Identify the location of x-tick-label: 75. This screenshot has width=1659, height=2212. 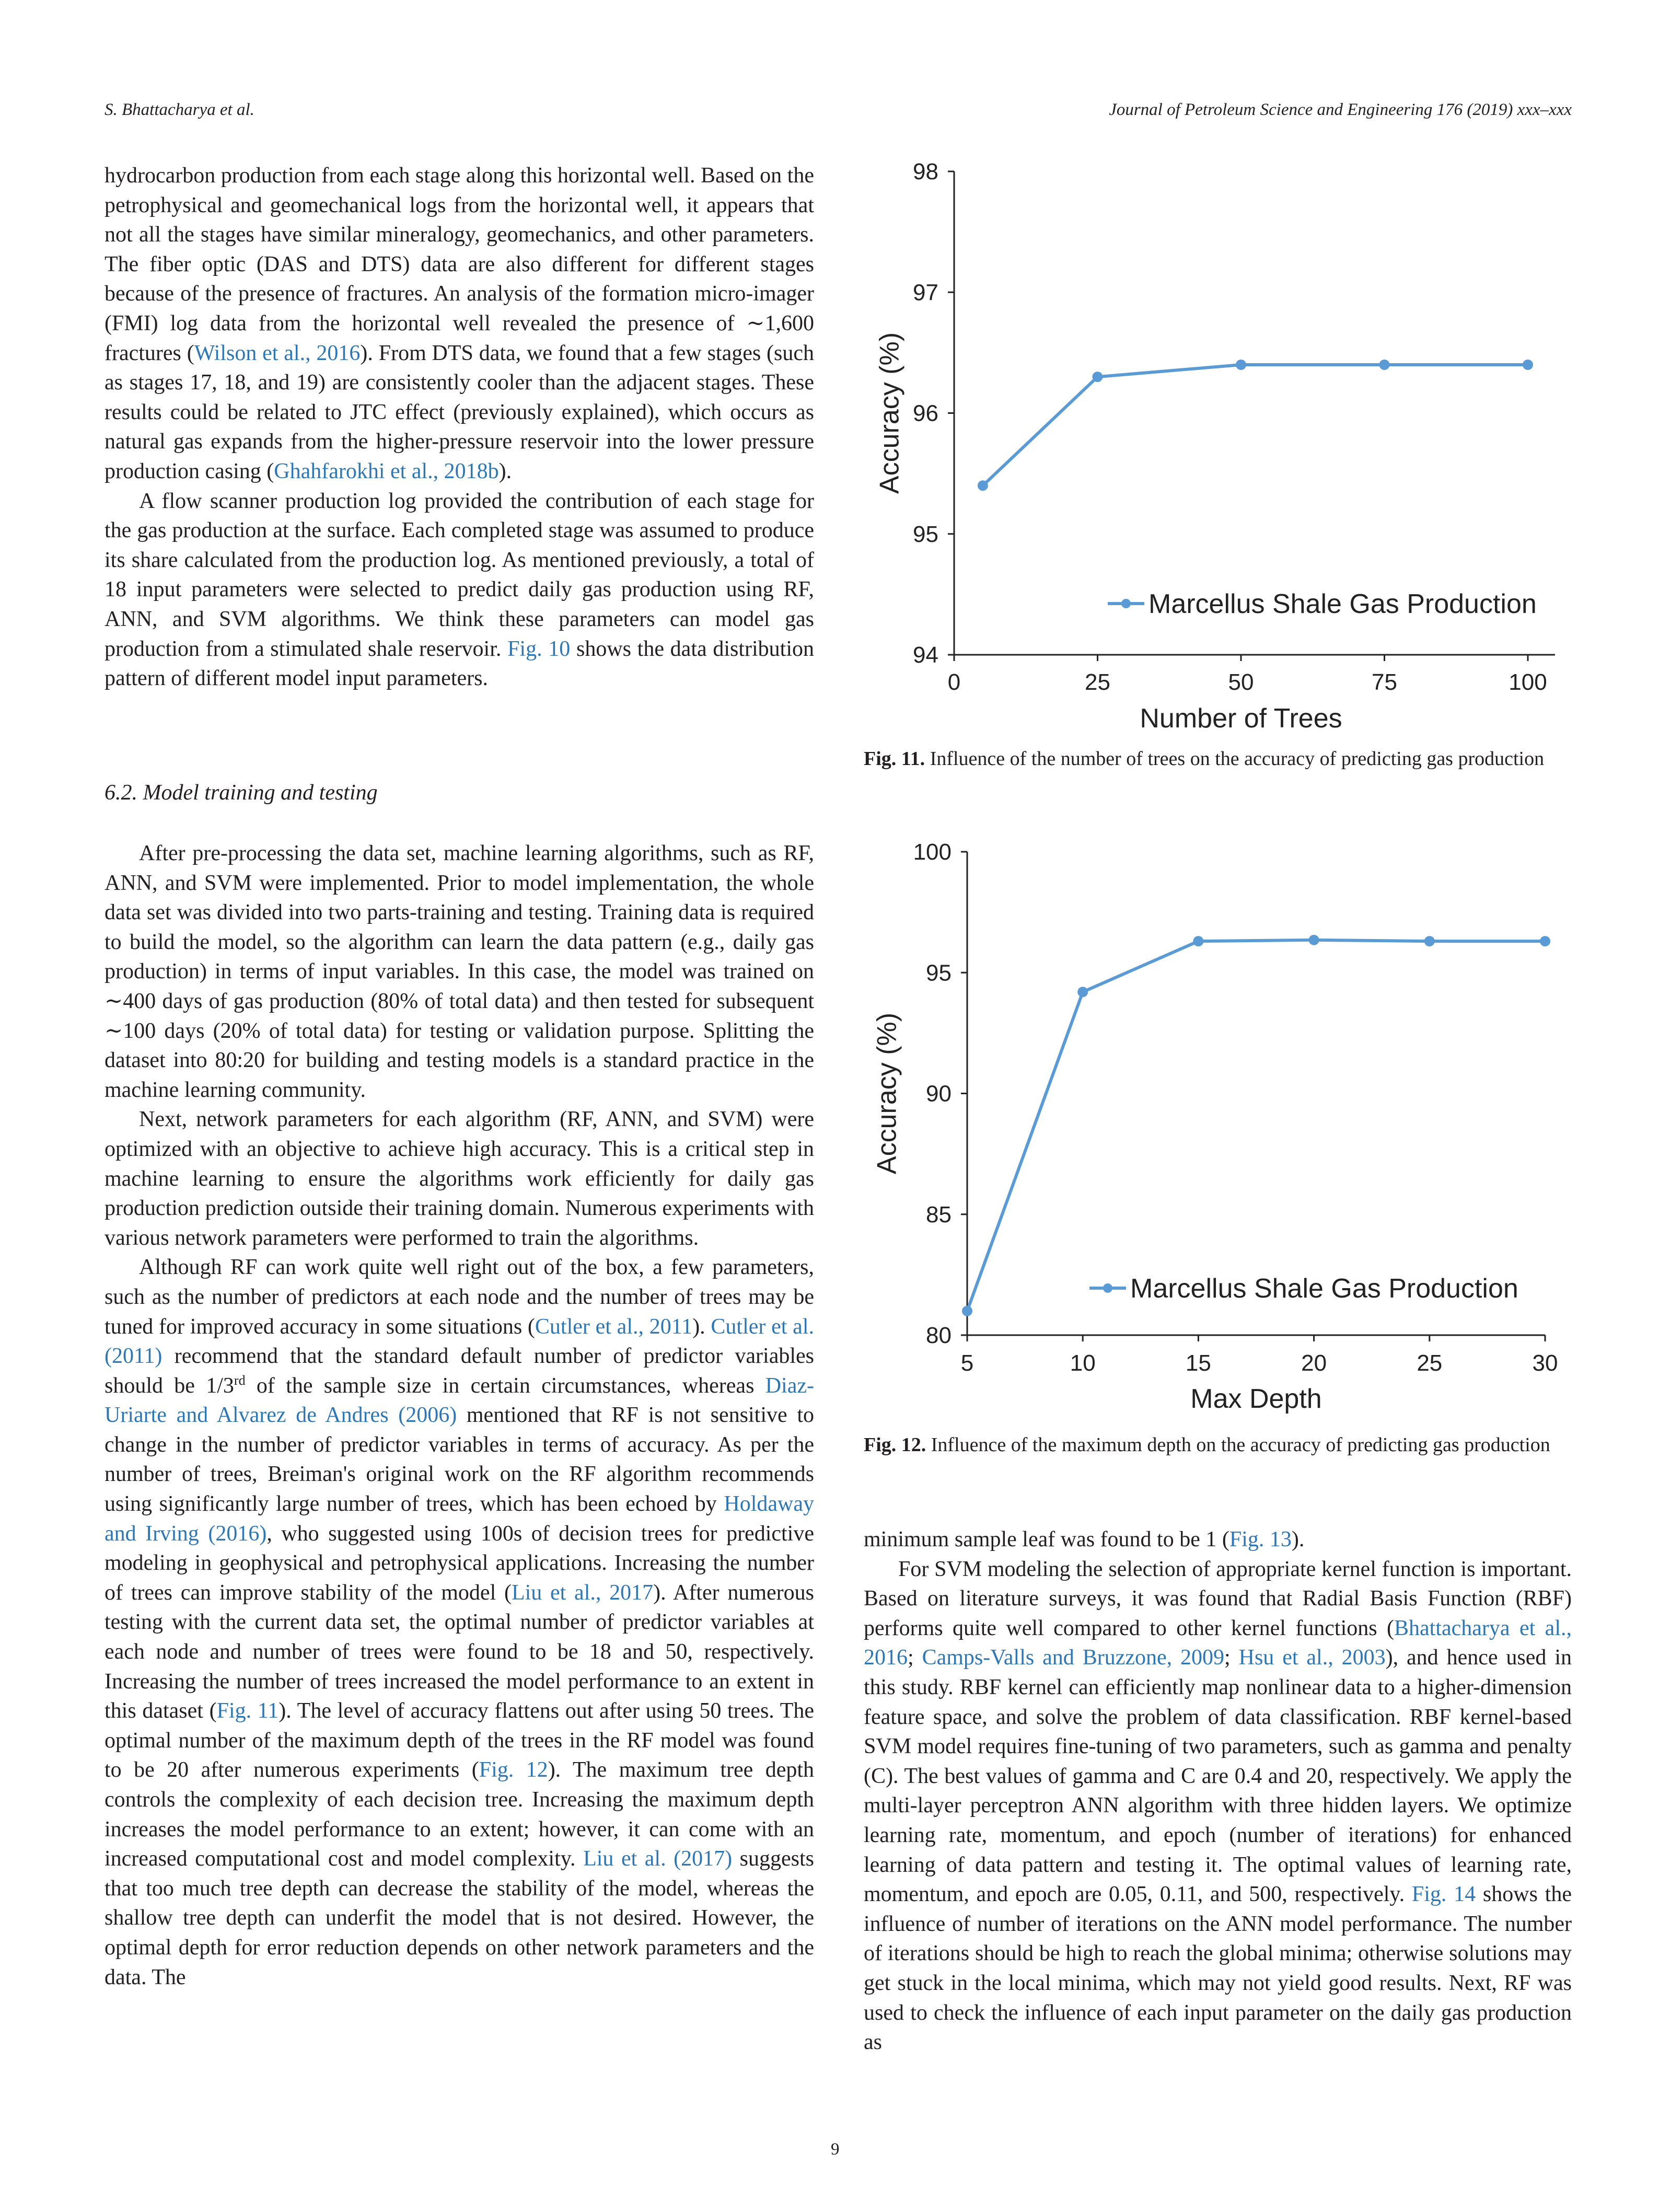
(1384, 682).